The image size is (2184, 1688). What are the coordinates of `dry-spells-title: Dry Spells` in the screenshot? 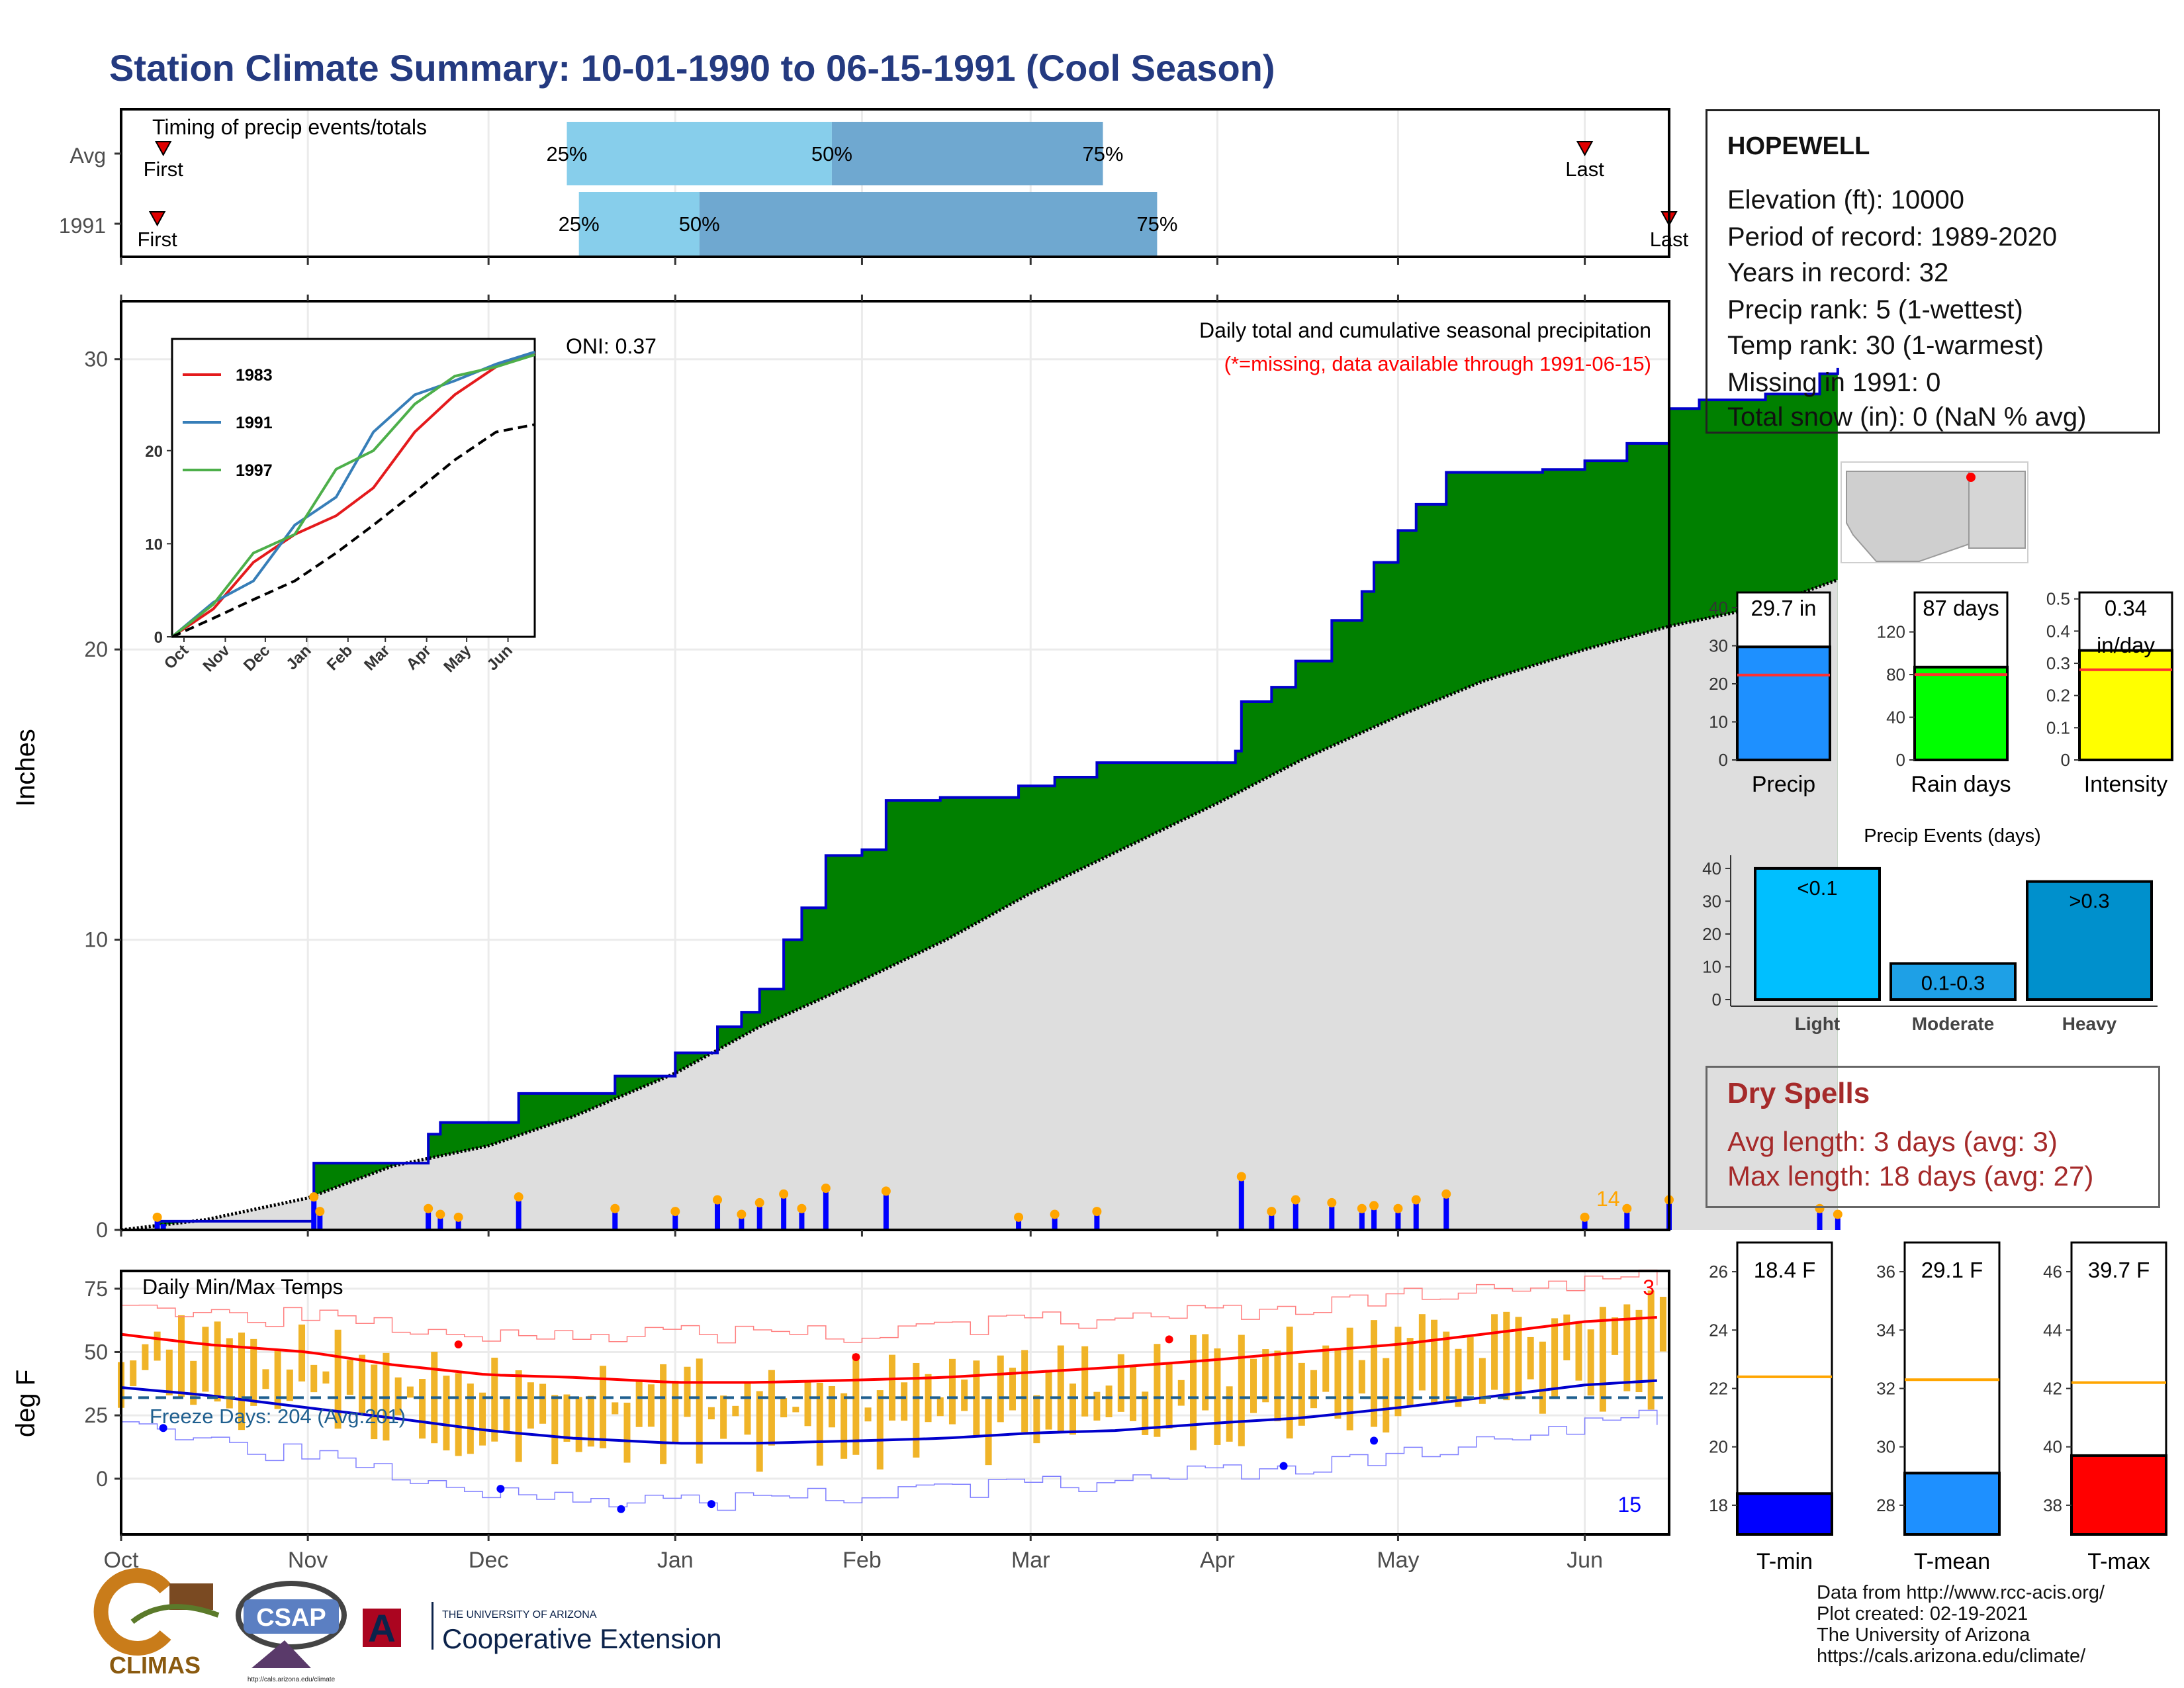 It's located at (1798, 1093).